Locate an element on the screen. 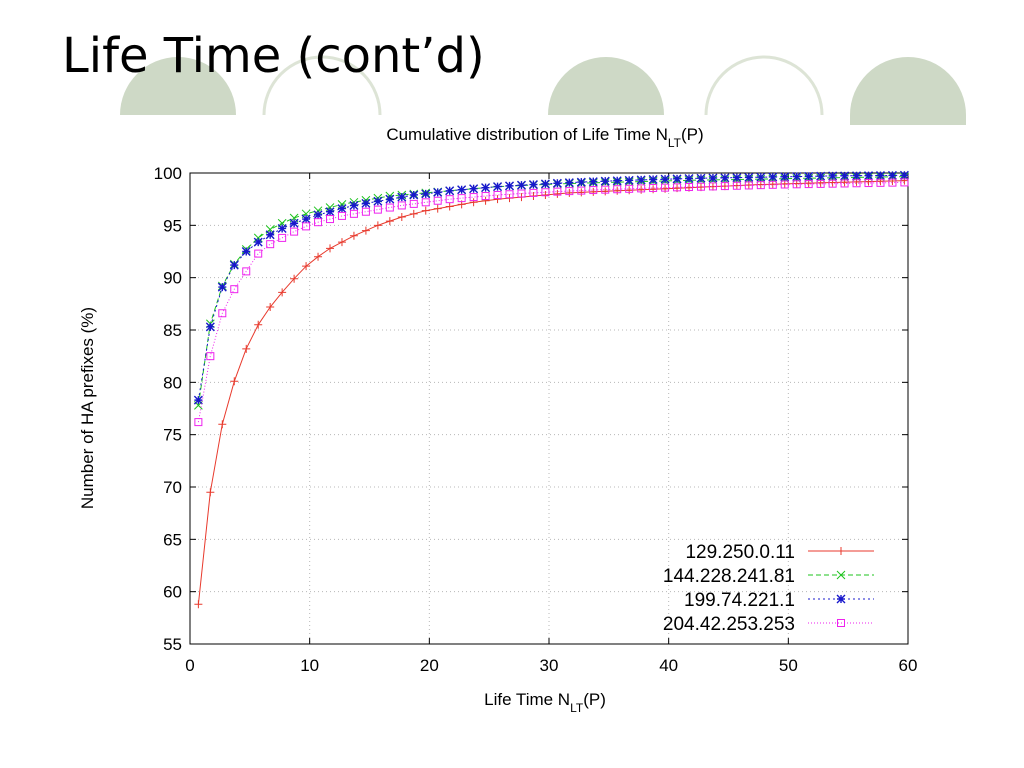 Image resolution: width=1024 pixels, height=768 pixels. header-decoration is located at coordinates (543, 90).